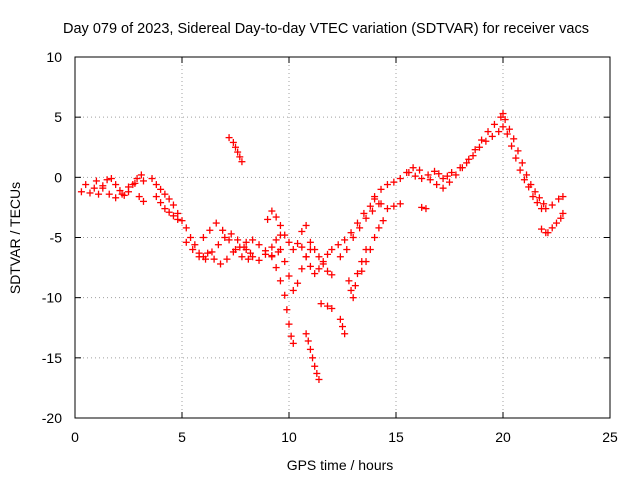 This screenshot has height=480, width=640. What do you see at coordinates (58, 177) in the screenshot?
I see `y-tick-label: 0` at bounding box center [58, 177].